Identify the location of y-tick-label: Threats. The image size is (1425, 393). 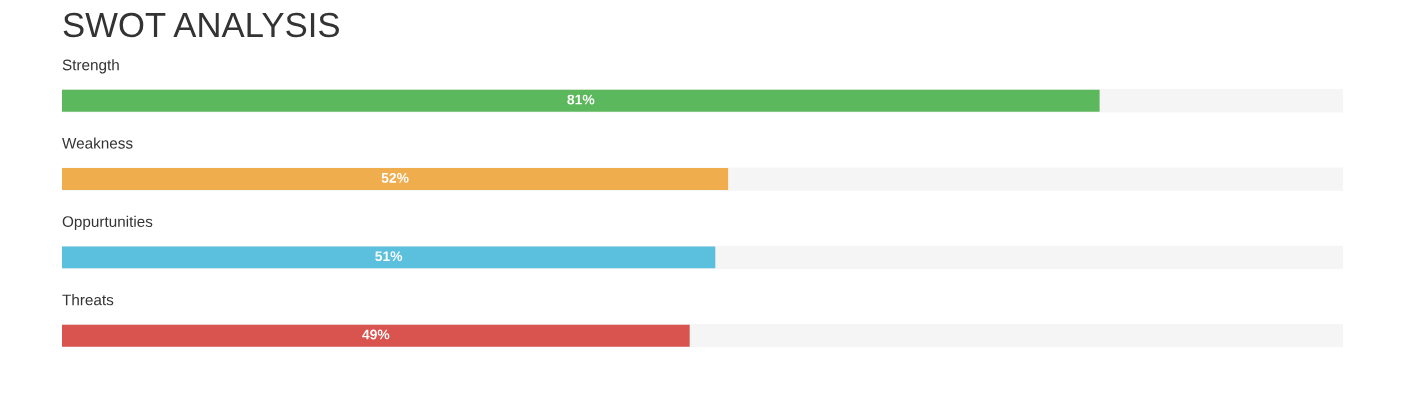
(88, 300).